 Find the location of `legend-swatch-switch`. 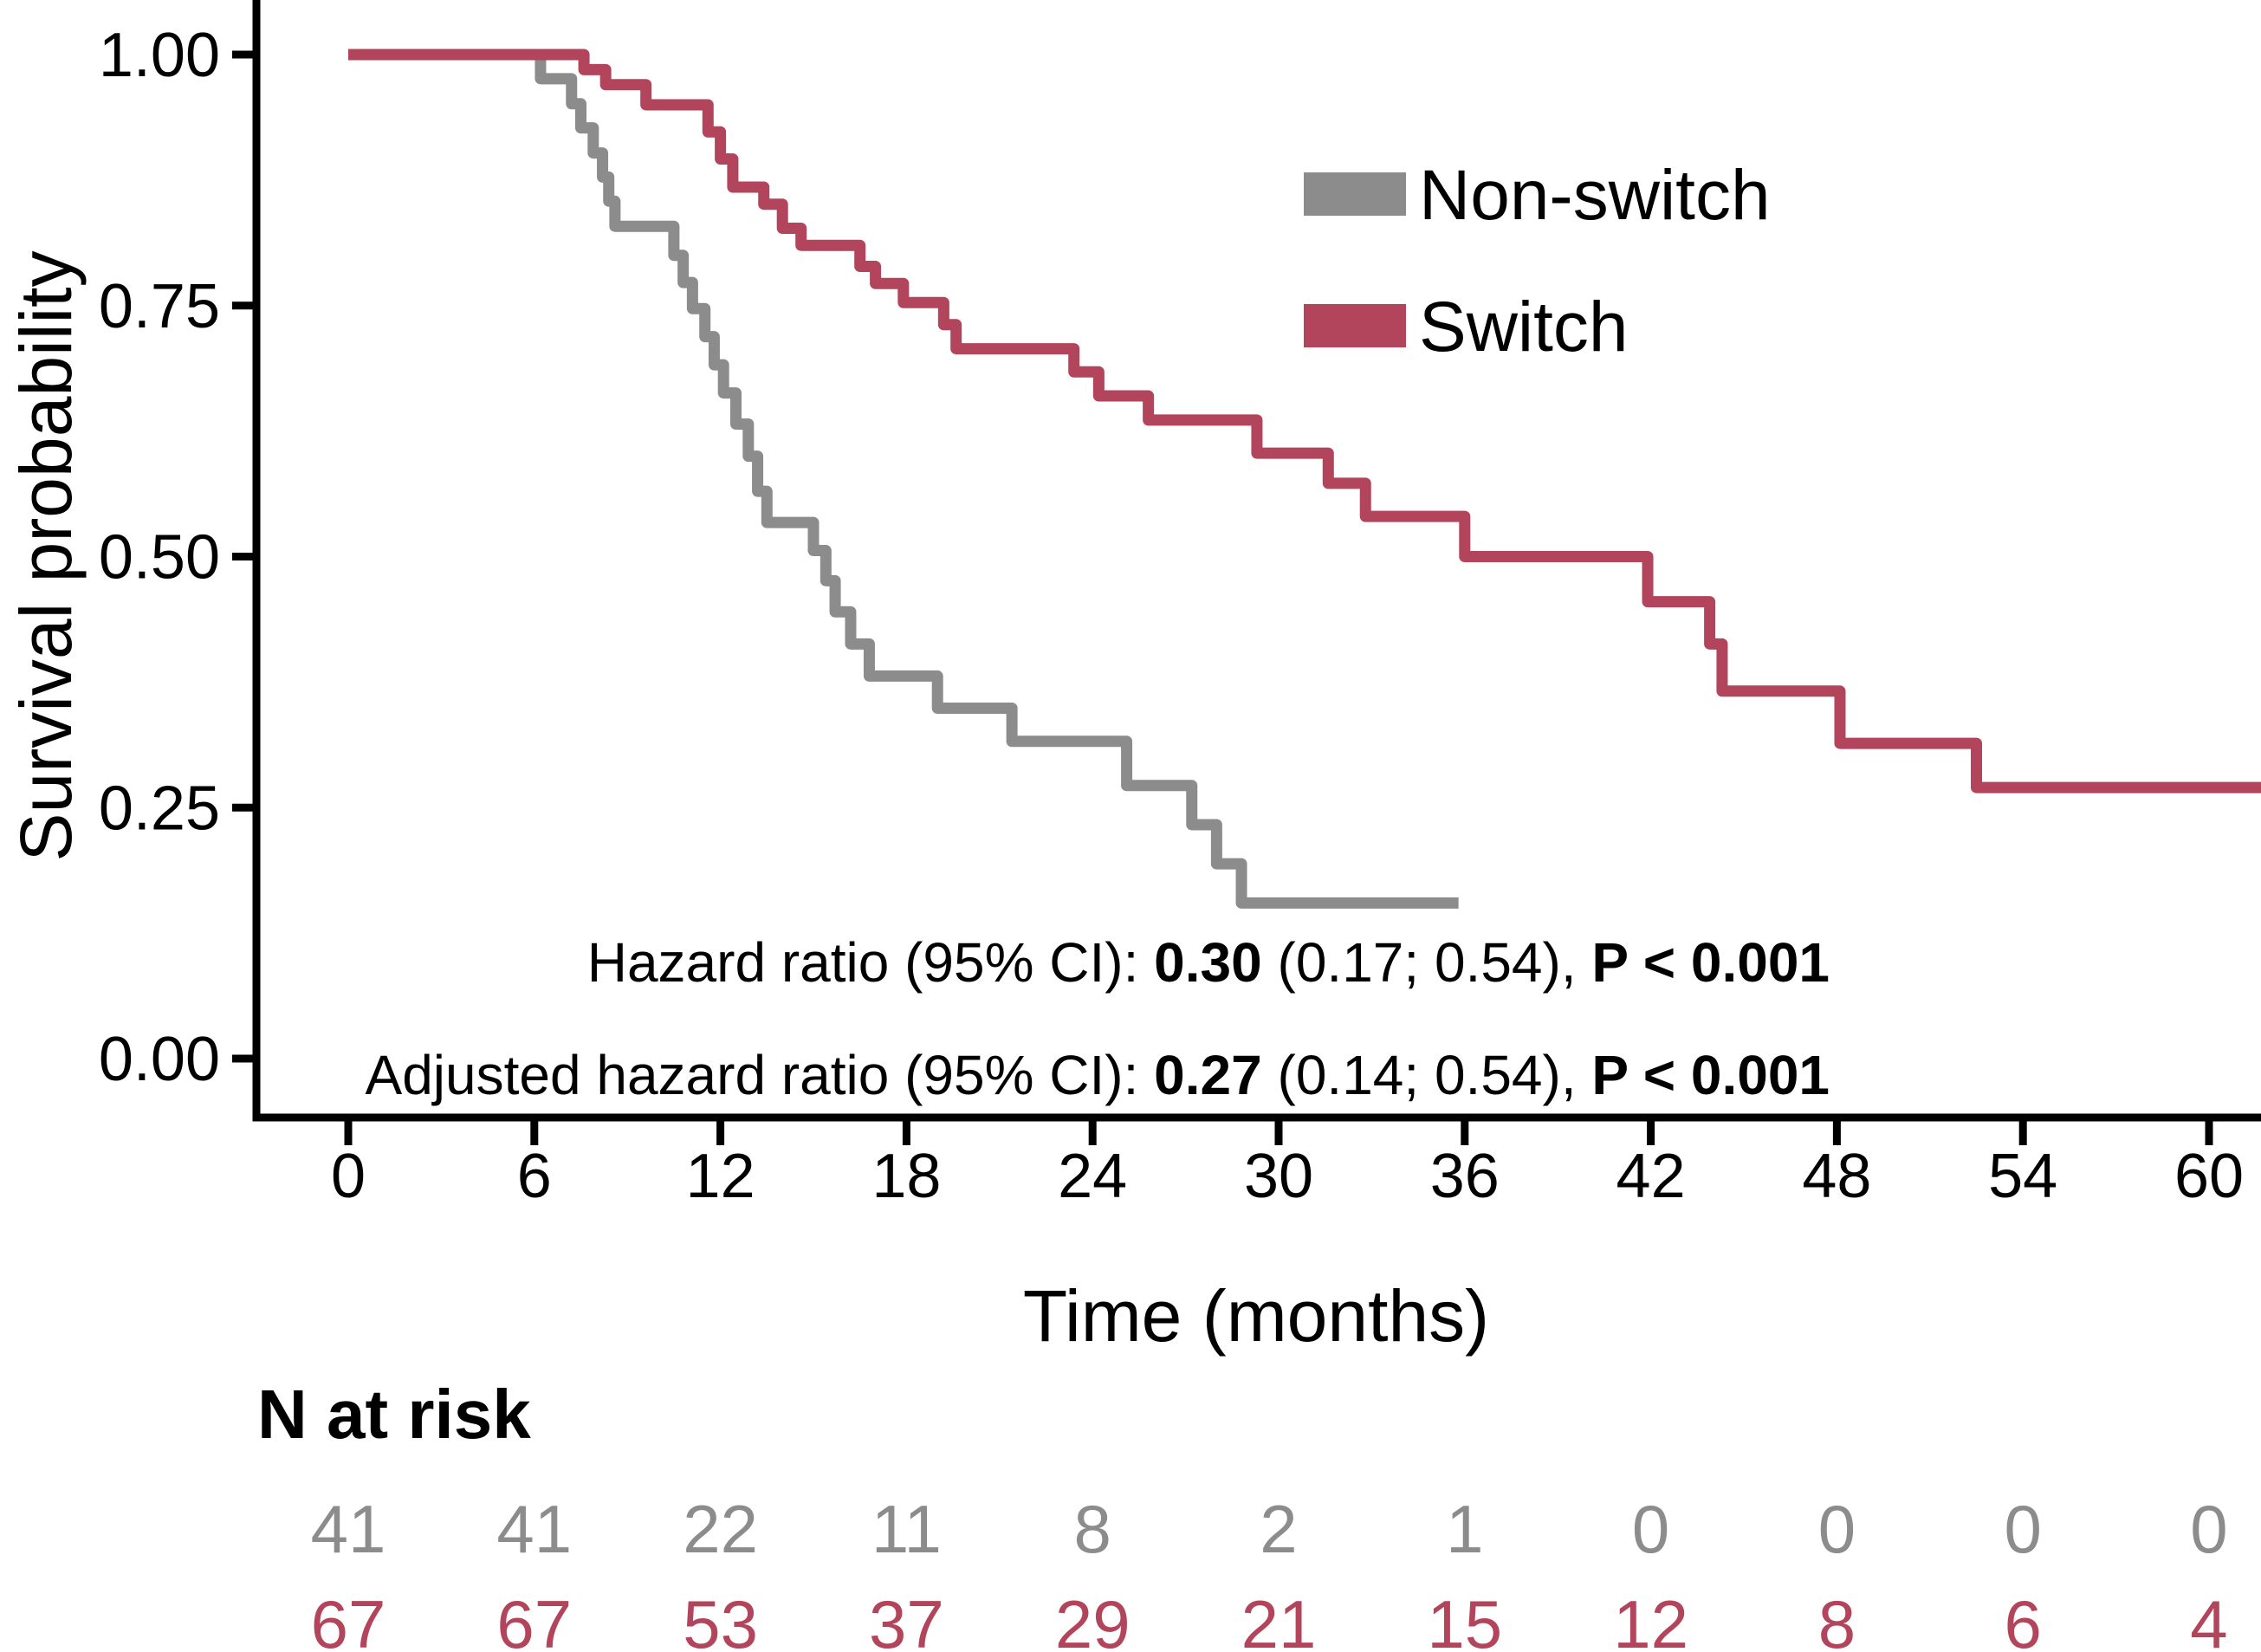

legend-swatch-switch is located at coordinates (1355, 325).